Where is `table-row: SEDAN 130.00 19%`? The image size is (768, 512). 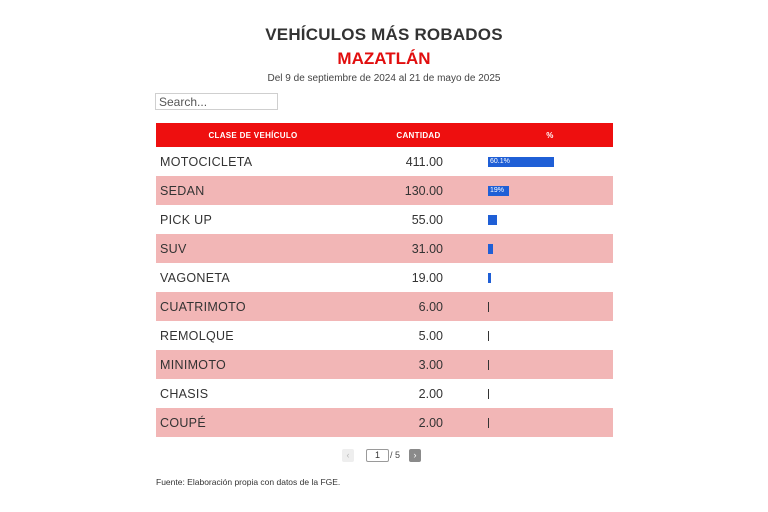 table-row: SEDAN 130.00 19% is located at coordinates (384, 190).